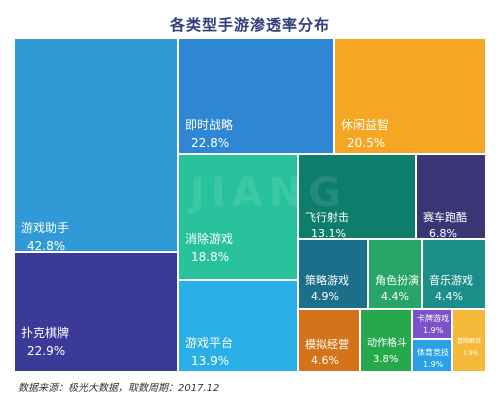  I want to click on treemap-cell: 飞行射击 13.1%, so click(357, 196).